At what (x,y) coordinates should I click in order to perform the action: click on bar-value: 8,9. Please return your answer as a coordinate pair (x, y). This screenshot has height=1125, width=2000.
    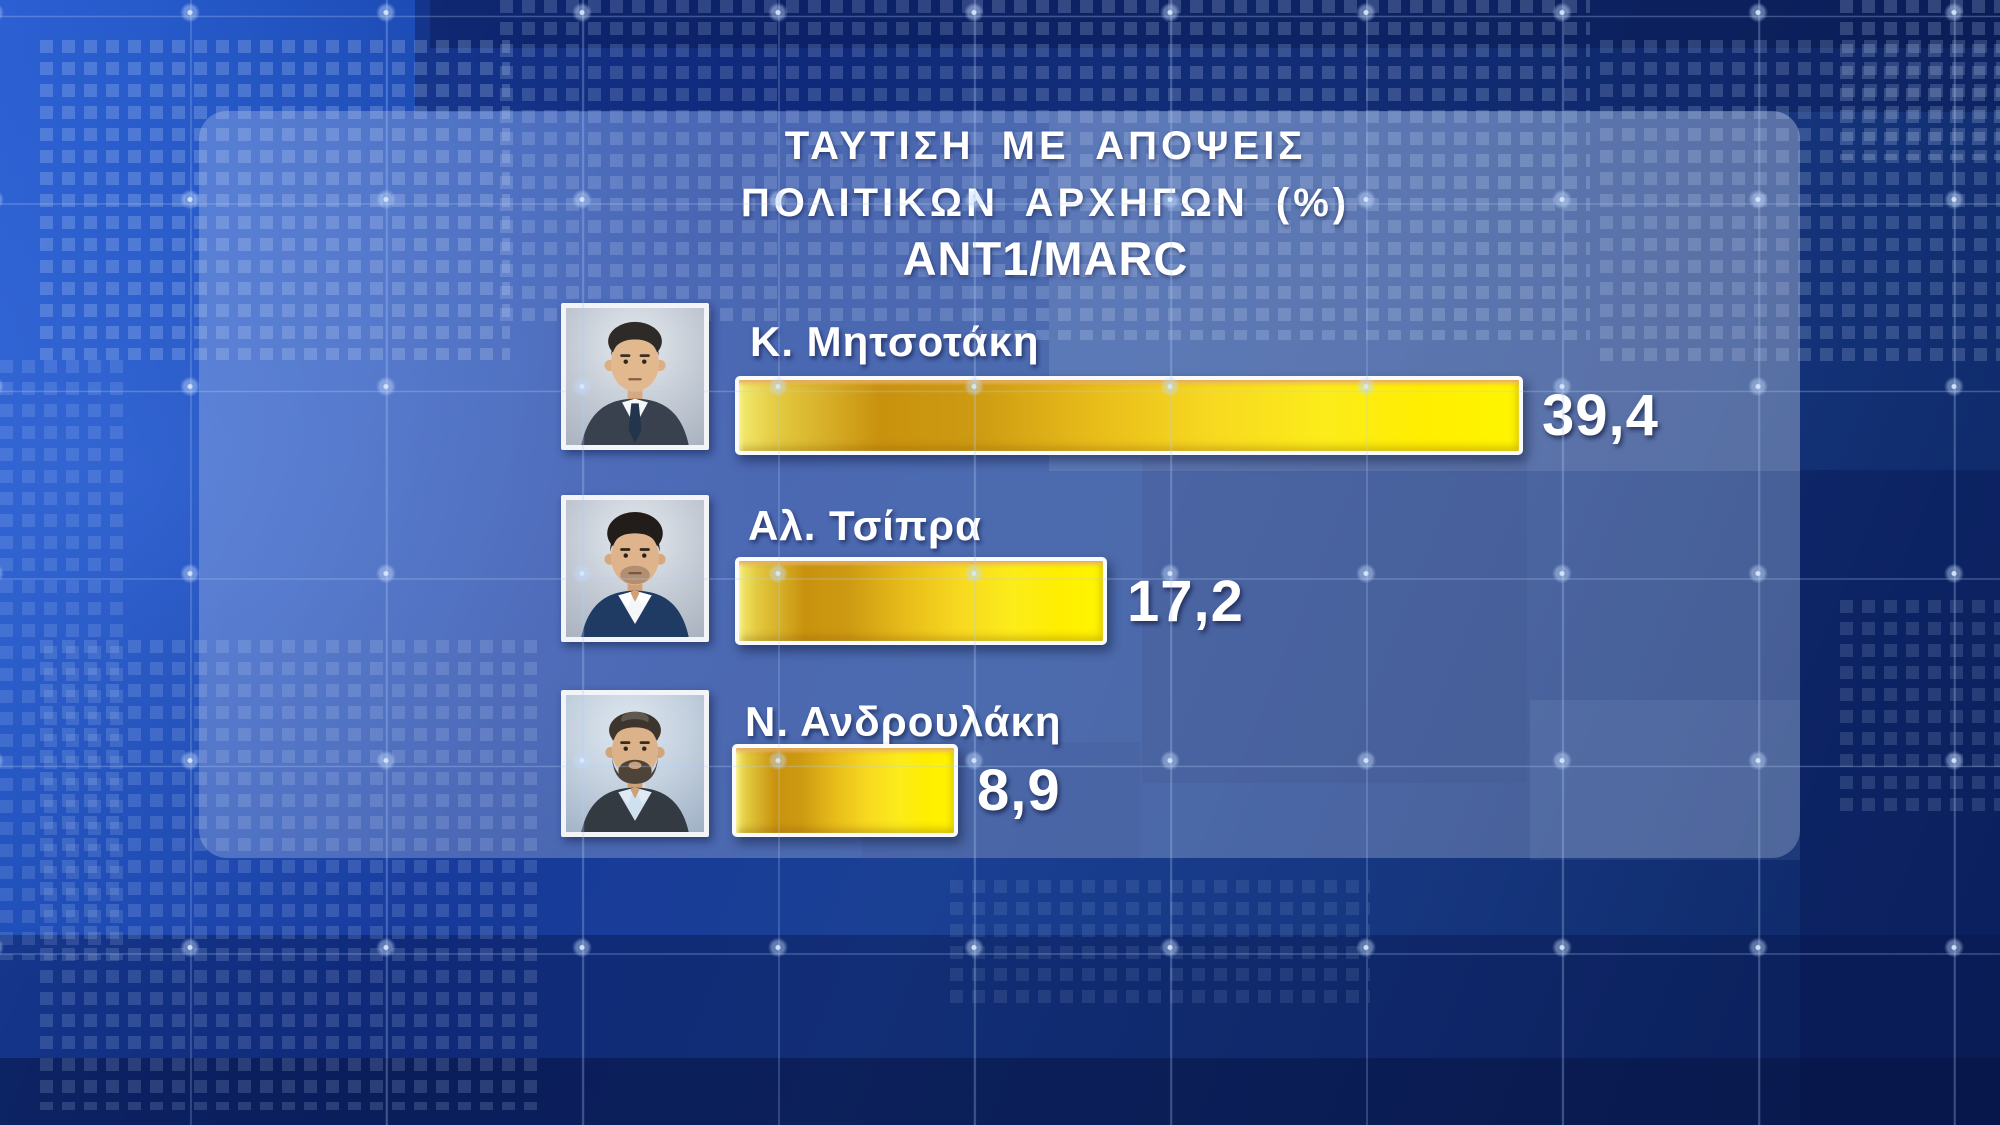
    Looking at the image, I should click on (1019, 790).